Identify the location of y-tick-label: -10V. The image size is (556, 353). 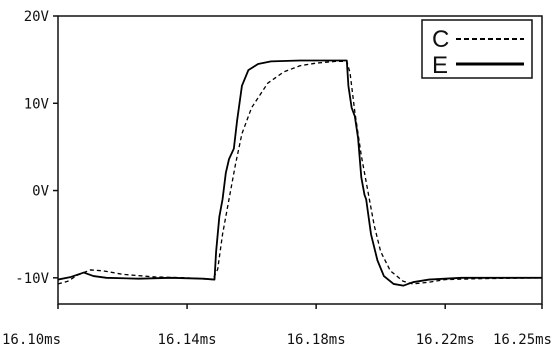
(32, 279).